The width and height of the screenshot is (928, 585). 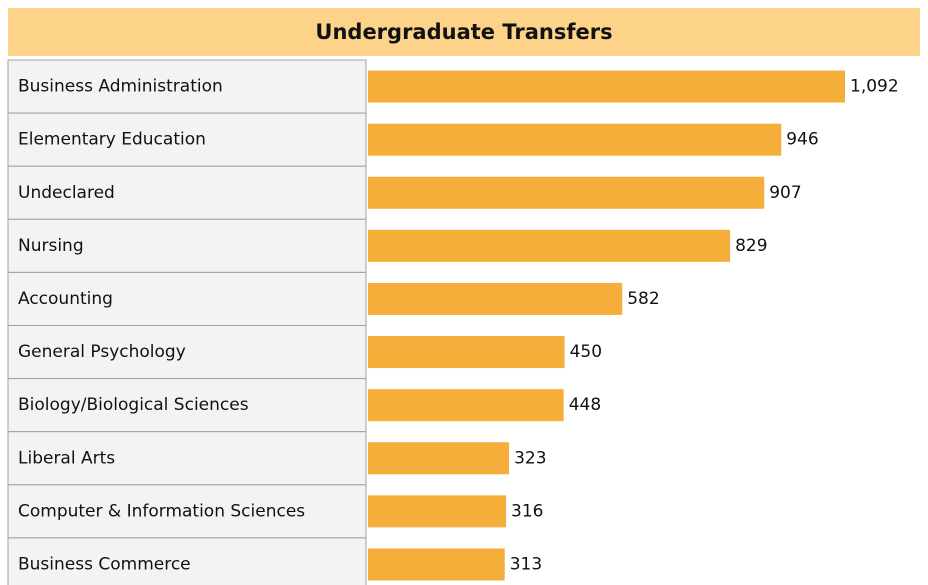 What do you see at coordinates (526, 564) in the screenshot?
I see `value-label: 313` at bounding box center [526, 564].